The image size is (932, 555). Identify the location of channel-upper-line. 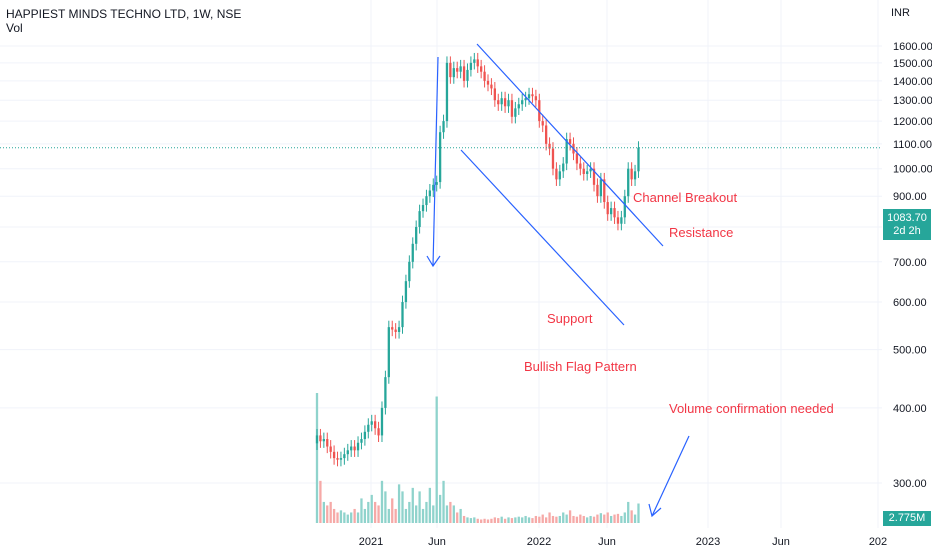
(570, 145).